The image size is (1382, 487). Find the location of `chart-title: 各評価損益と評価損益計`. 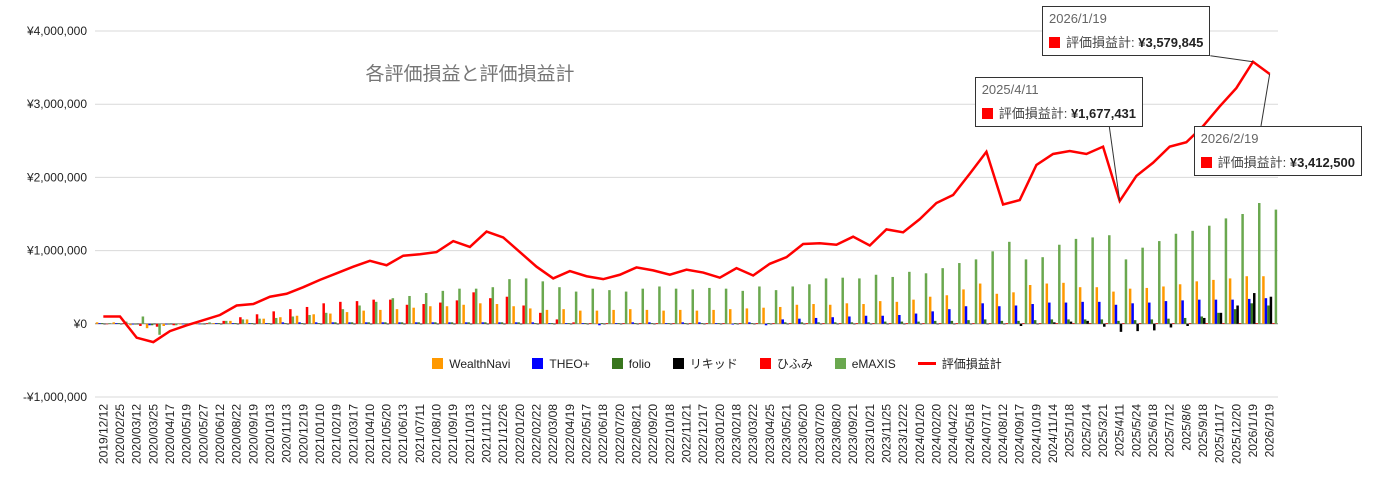

chart-title: 各評価損益と評価損益計 is located at coordinates (469, 74).